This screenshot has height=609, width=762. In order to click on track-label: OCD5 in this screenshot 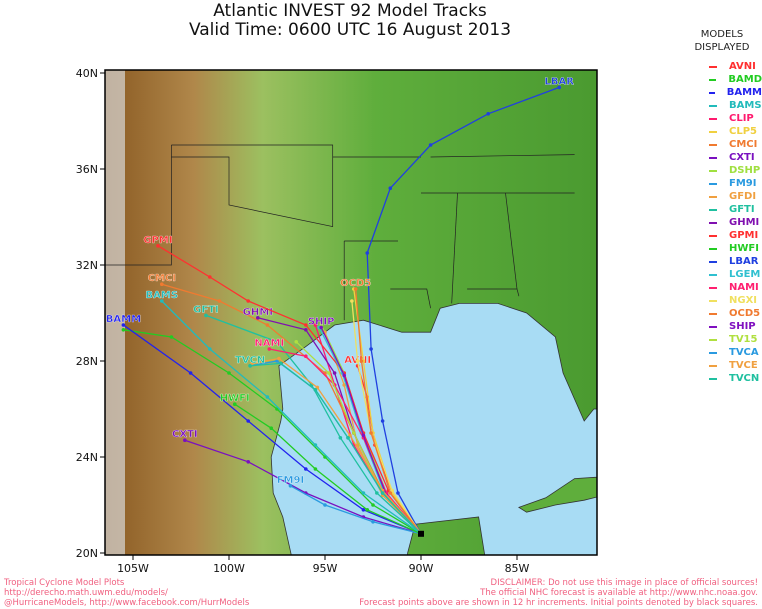, I will do `click(355, 283)`.